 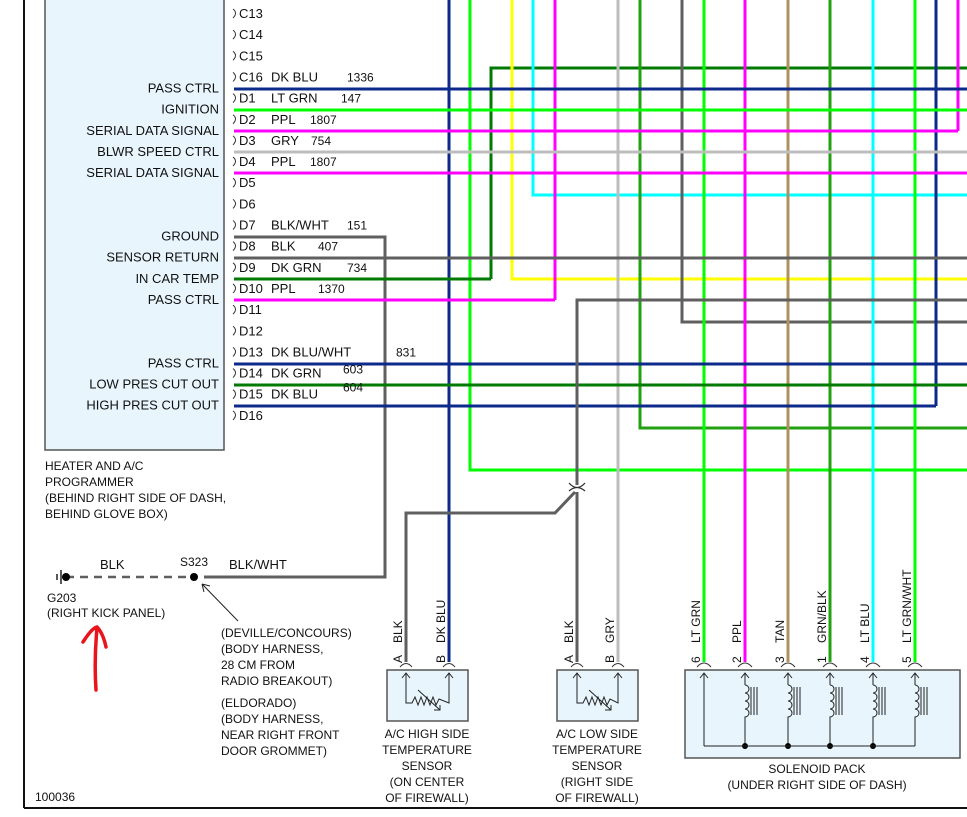 I want to click on solenoid-caption: (UNDER RIGHT SIDE OF DASH), so click(x=816, y=785).